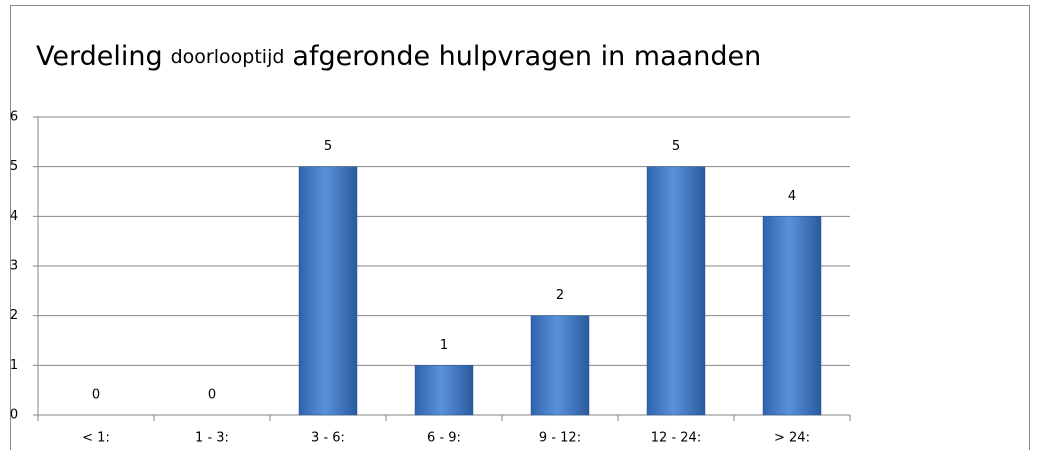  Describe the element at coordinates (14, 315) in the screenshot. I see `y-tick-label: 2` at that location.